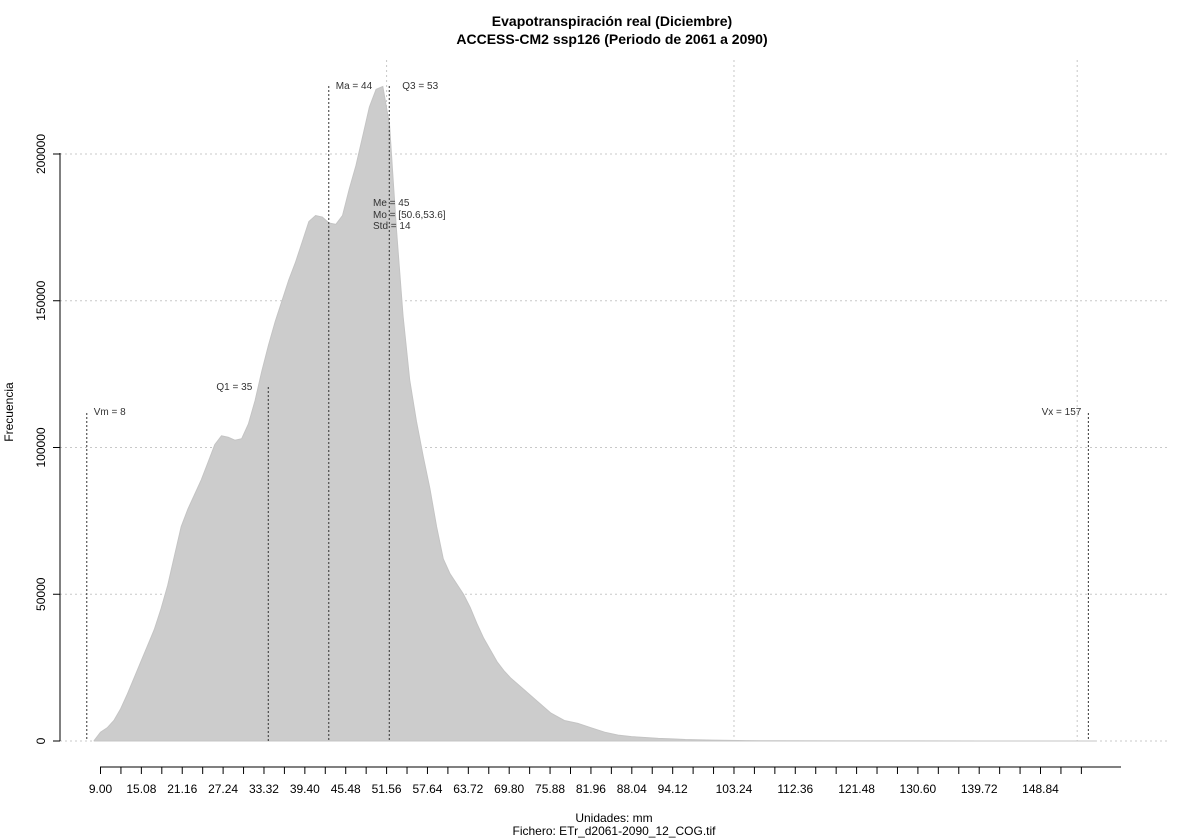  Describe the element at coordinates (387, 789) in the screenshot. I see `x-tick-label-7: 51.56` at that location.